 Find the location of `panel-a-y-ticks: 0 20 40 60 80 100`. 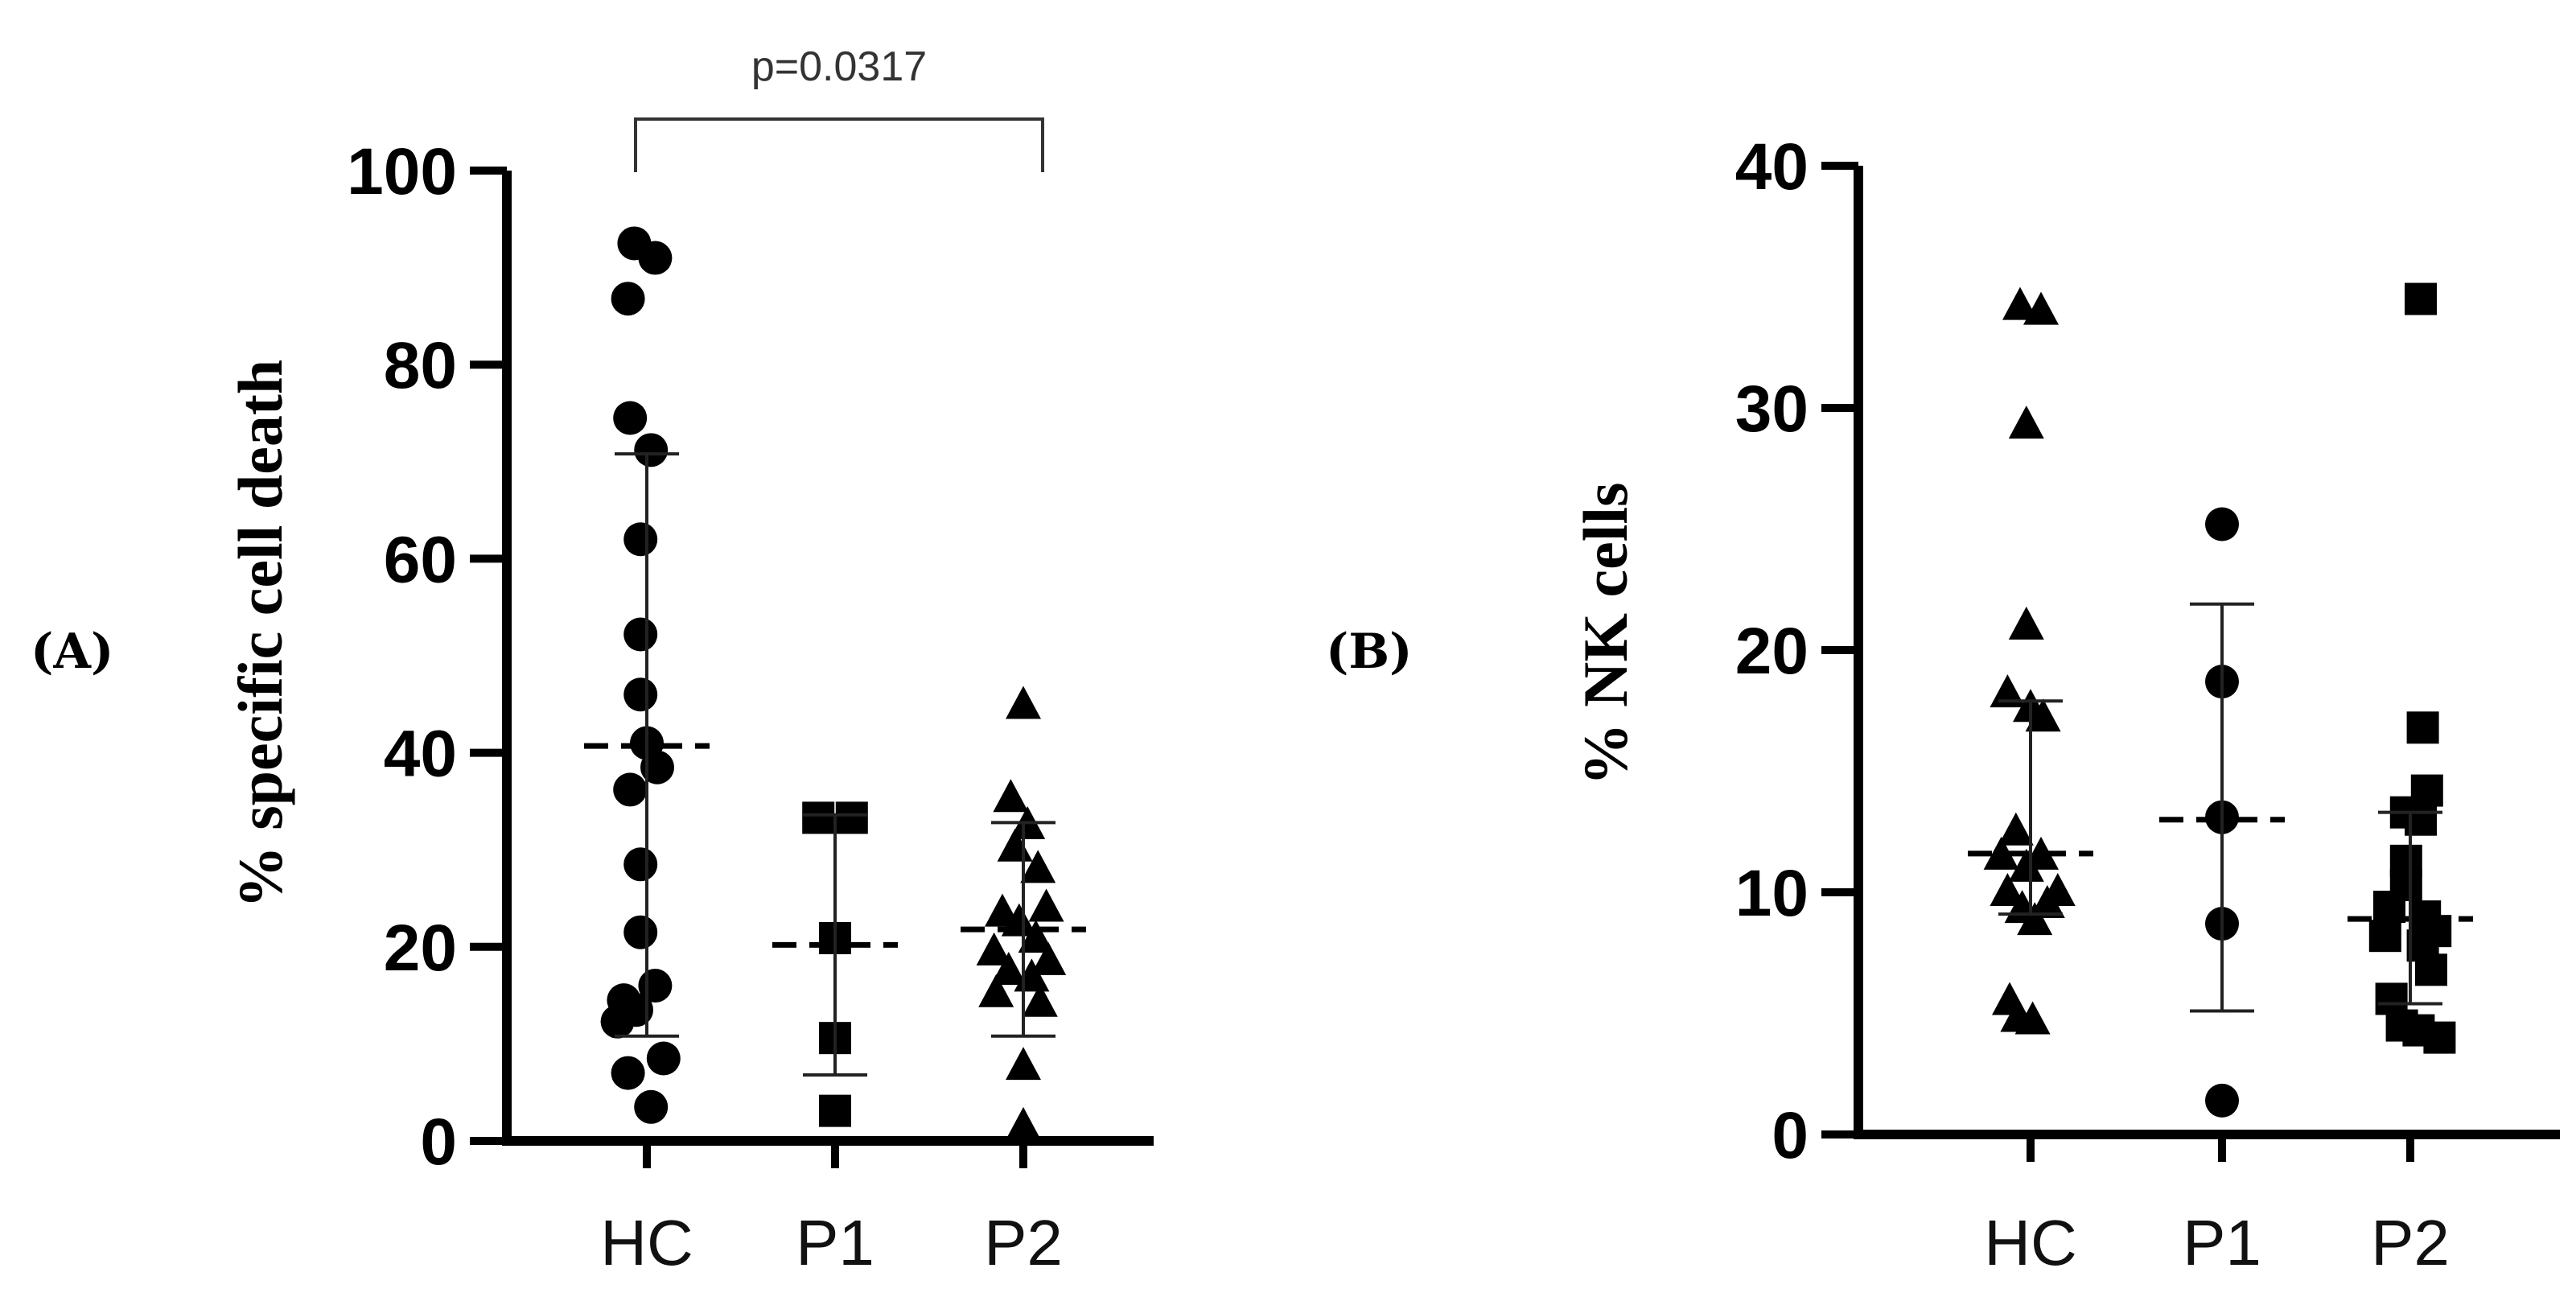

panel-a-y-ticks: 0 20 40 60 80 100 is located at coordinates (427, 657).